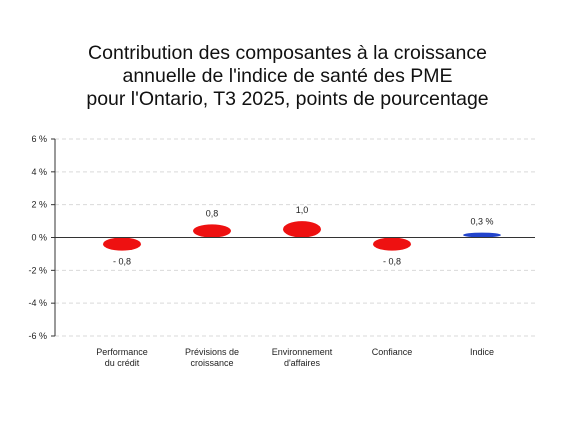  Describe the element at coordinates (302, 363) in the screenshot. I see `x-axis-category-label: d'affaires` at that location.